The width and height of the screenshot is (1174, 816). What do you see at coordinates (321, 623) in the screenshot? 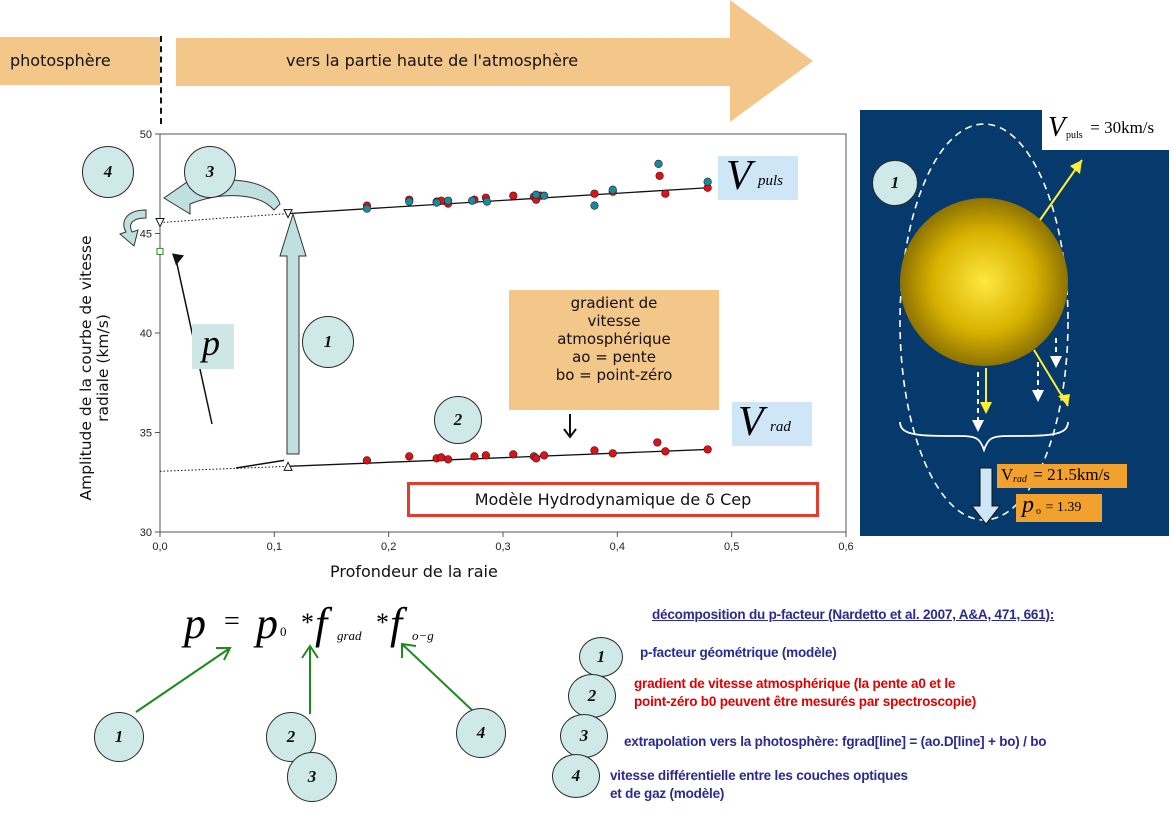
I see `formula-f1: f` at bounding box center [321, 623].